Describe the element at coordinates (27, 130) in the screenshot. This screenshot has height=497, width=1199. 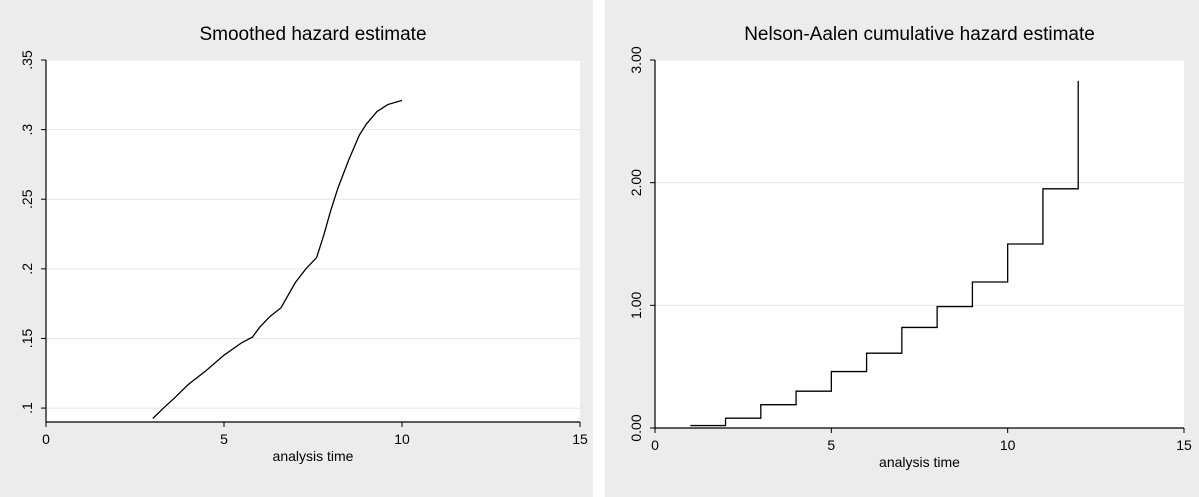
I see `y-tick-label: .3` at that location.